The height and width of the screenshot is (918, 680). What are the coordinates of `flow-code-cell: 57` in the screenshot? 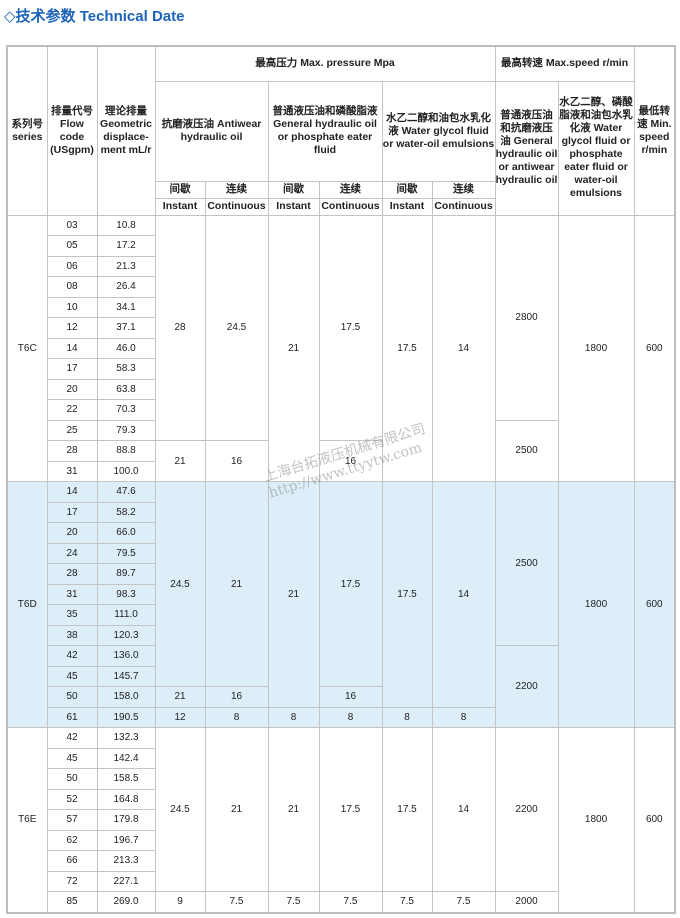 It's located at (72, 820).